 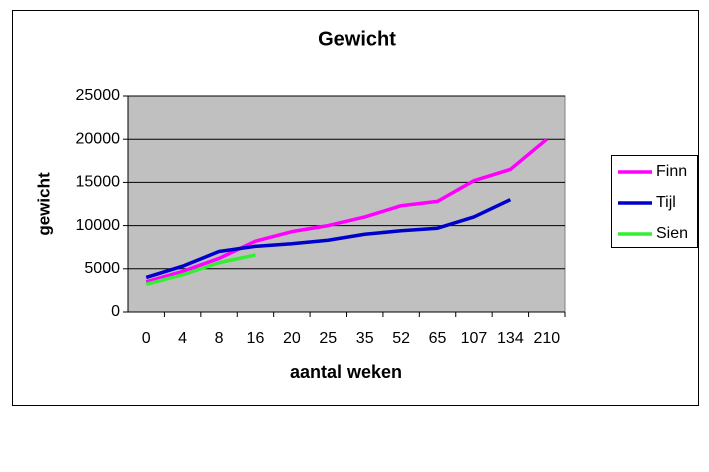 I want to click on y-tick-label: 15000, so click(x=98, y=182).